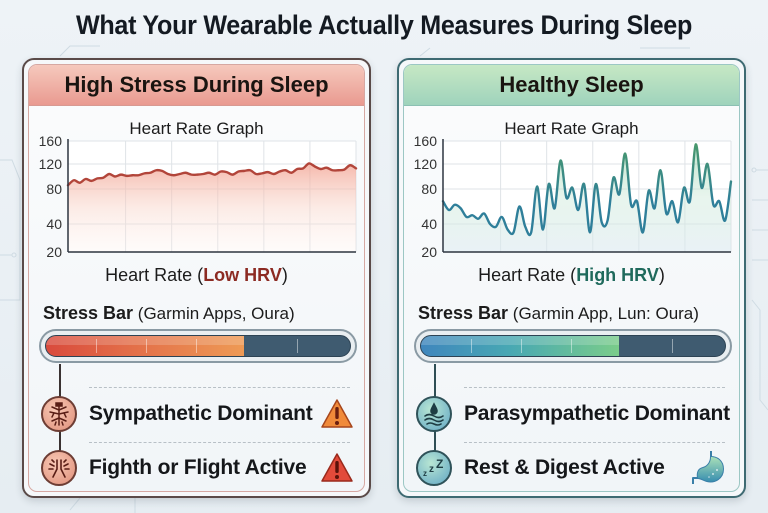 This screenshot has width=768, height=513. What do you see at coordinates (201, 413) in the screenshot?
I see `row-label: Sympathetic Dominant` at bounding box center [201, 413].